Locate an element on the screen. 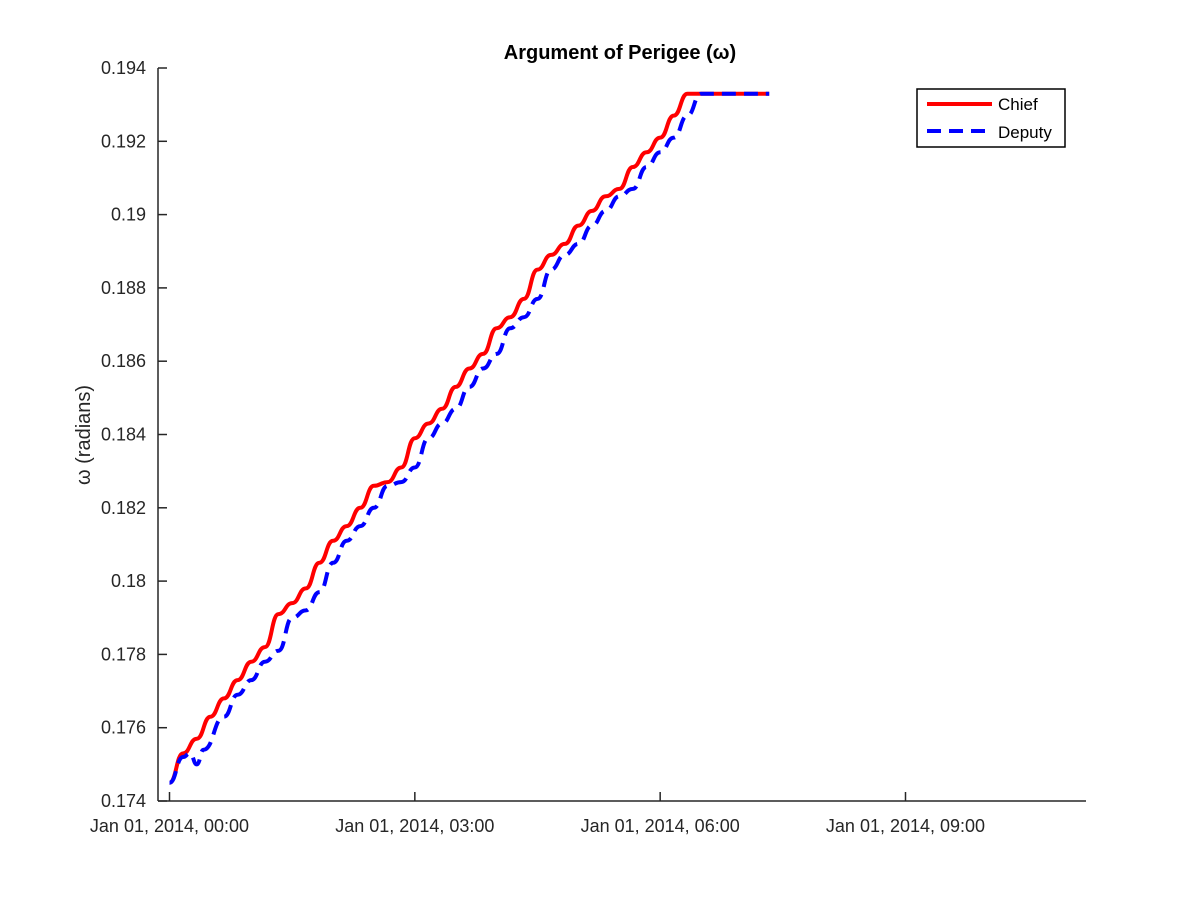 This screenshot has width=1200, height=900. legend-box is located at coordinates (991, 118).